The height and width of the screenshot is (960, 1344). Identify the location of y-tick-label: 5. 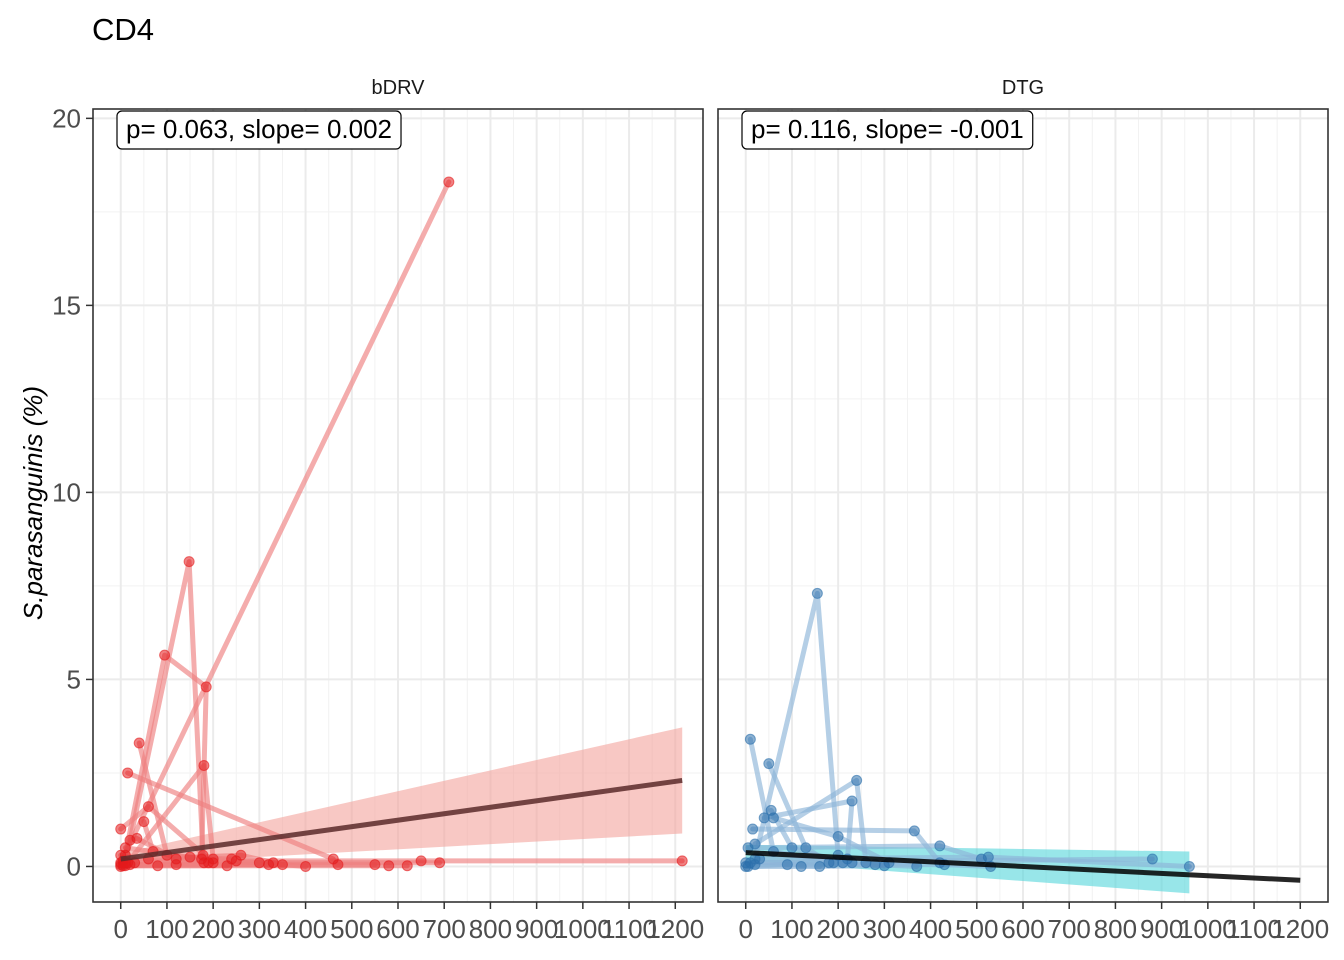
(74, 679).